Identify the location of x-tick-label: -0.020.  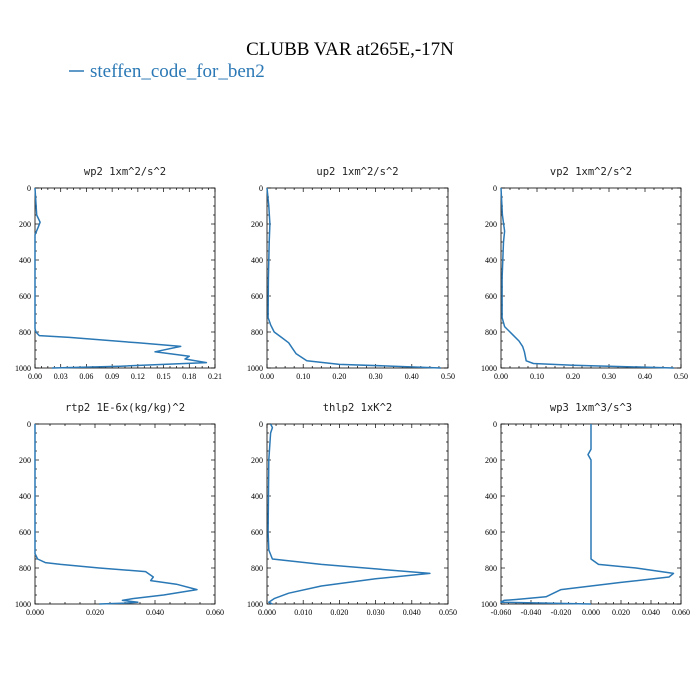
(561, 612).